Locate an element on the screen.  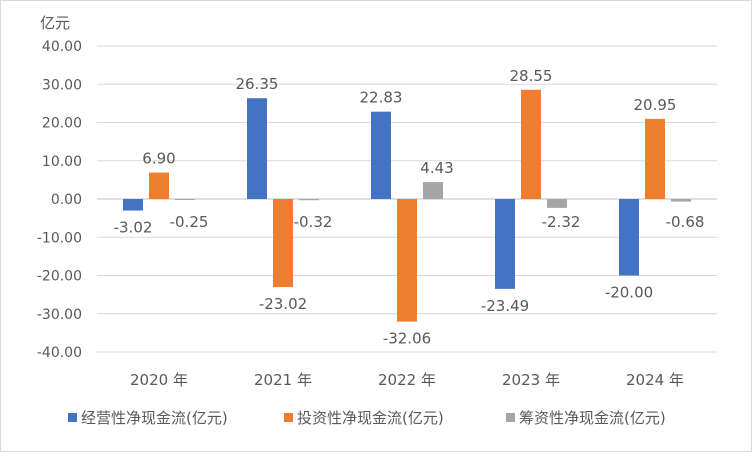
bar-3-2021年 is located at coordinates (309, 200).